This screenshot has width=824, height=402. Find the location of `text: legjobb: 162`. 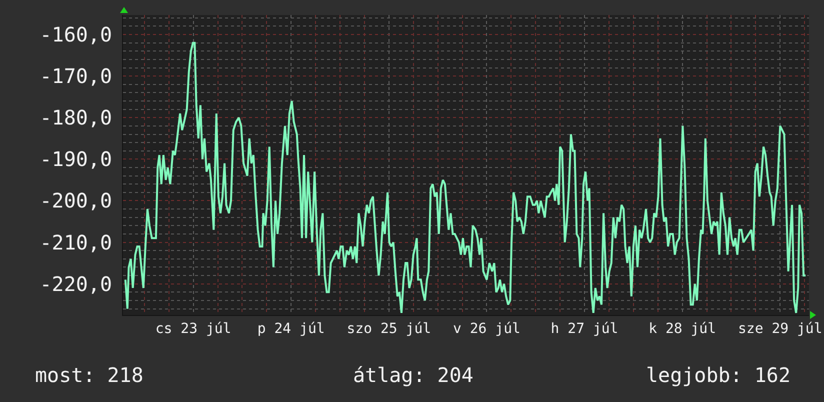

text: legjobb: 162 is located at coordinates (718, 375).